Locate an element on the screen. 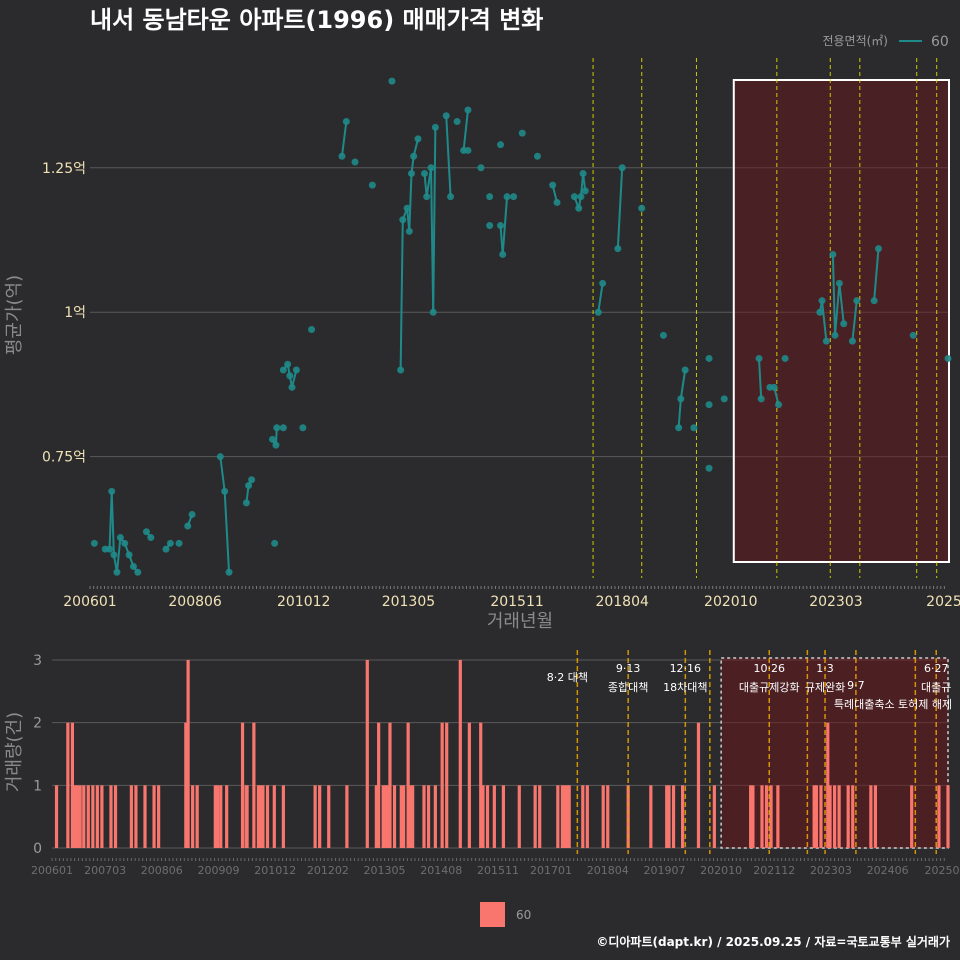  policy-label: 10·26 is located at coordinates (770, 668).